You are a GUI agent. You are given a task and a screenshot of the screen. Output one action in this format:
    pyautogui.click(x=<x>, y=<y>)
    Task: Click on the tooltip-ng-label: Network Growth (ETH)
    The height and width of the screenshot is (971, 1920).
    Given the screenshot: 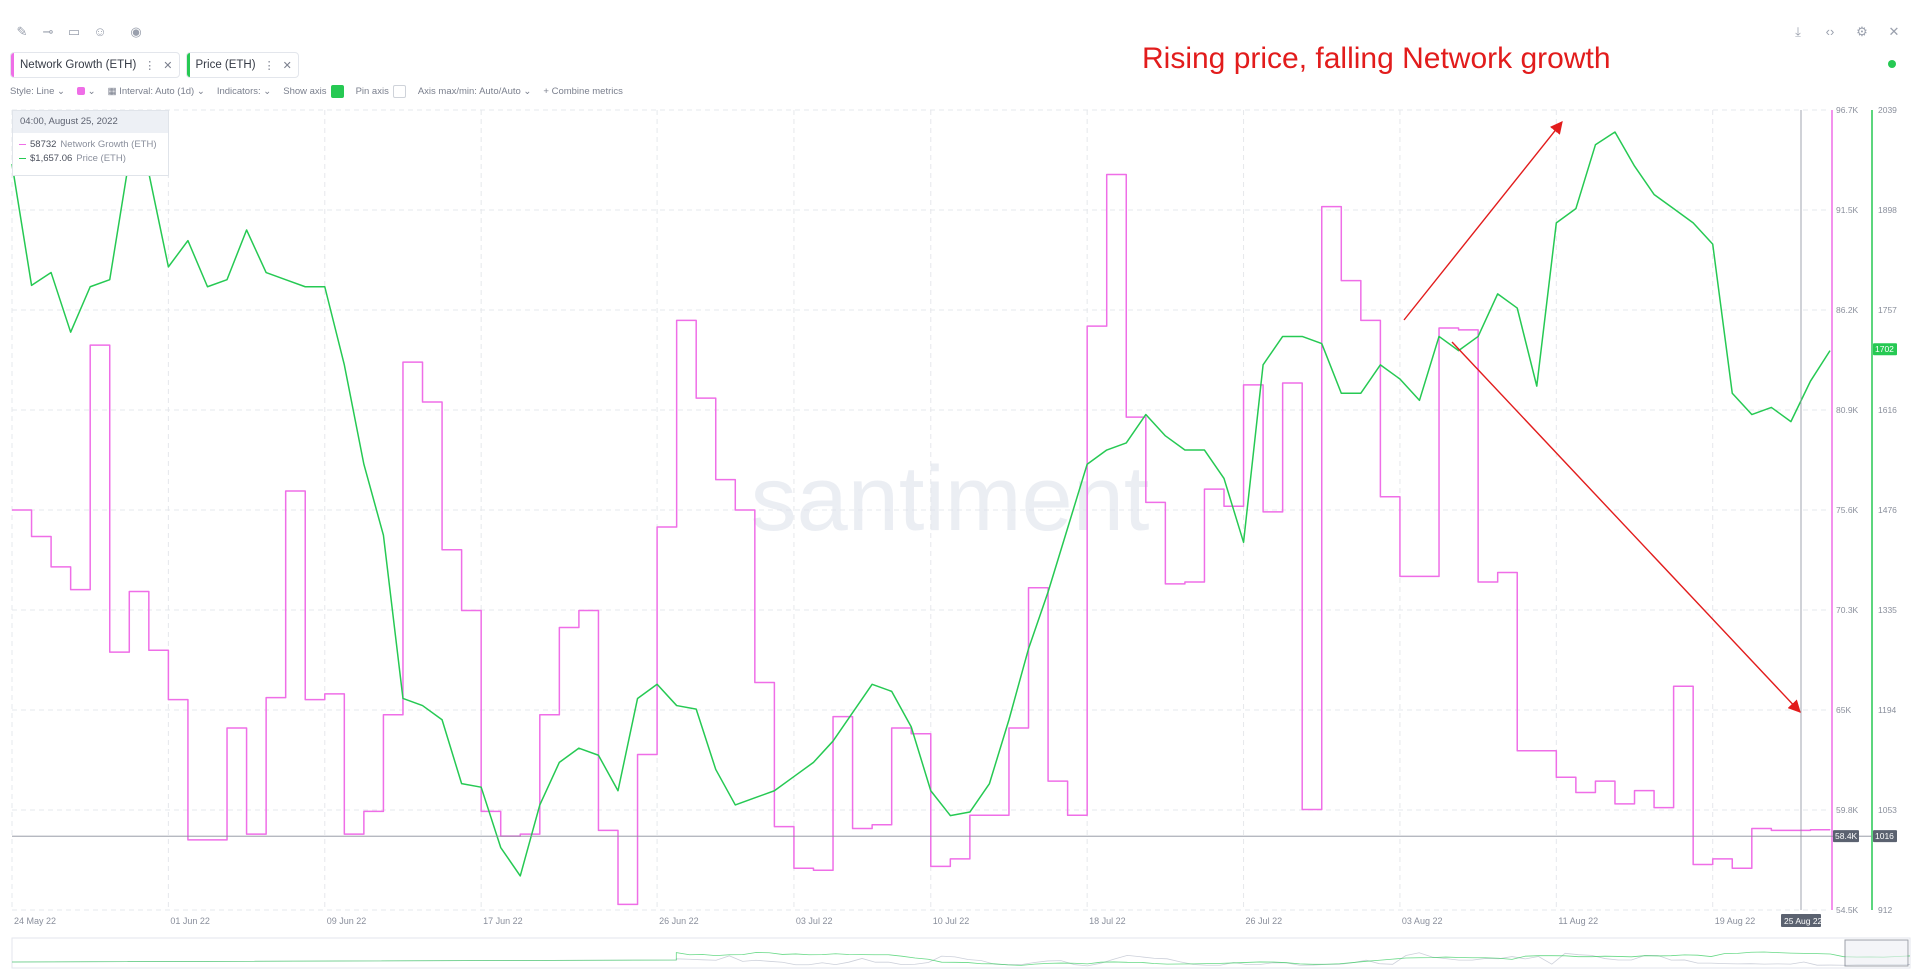 What is the action you would take?
    pyautogui.click(x=108, y=144)
    